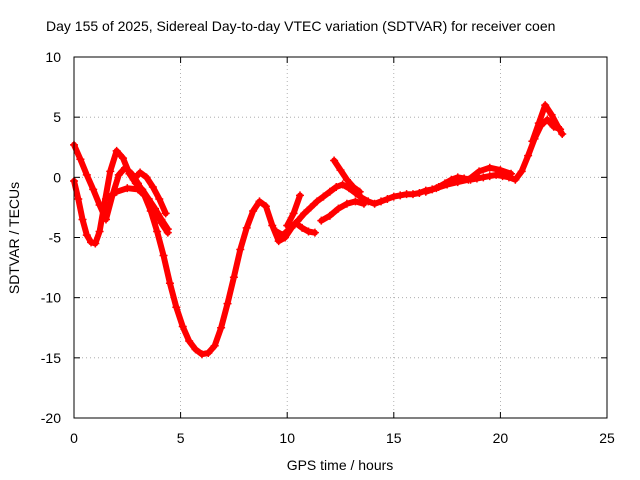  What do you see at coordinates (501, 438) in the screenshot?
I see `x-tick-label: 20` at bounding box center [501, 438].